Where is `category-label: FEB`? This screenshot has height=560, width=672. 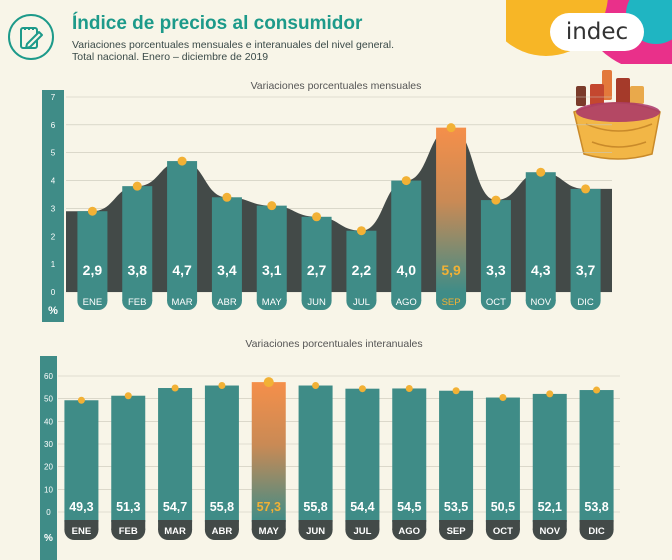 category-label: FEB is located at coordinates (137, 302).